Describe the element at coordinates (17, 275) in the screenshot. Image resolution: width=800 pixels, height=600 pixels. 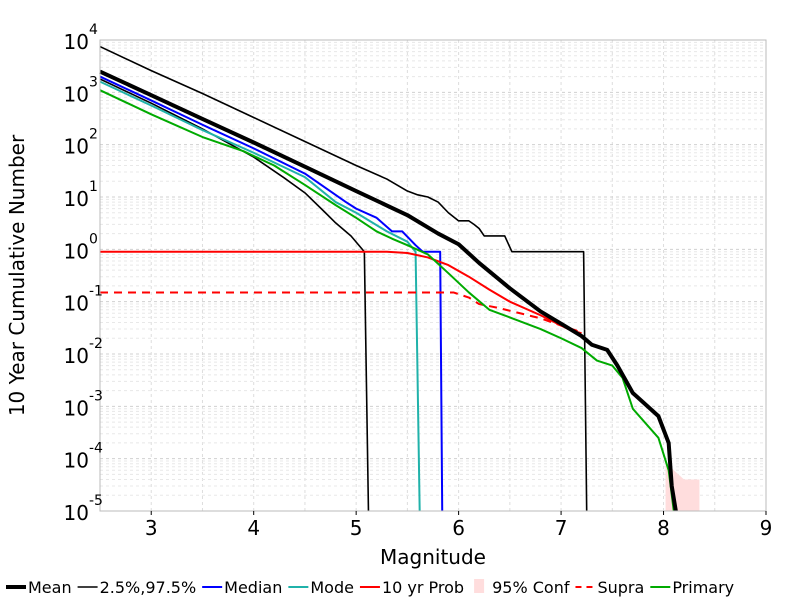
I see `y-axis-title: 10 Year Cumulative Number` at that location.